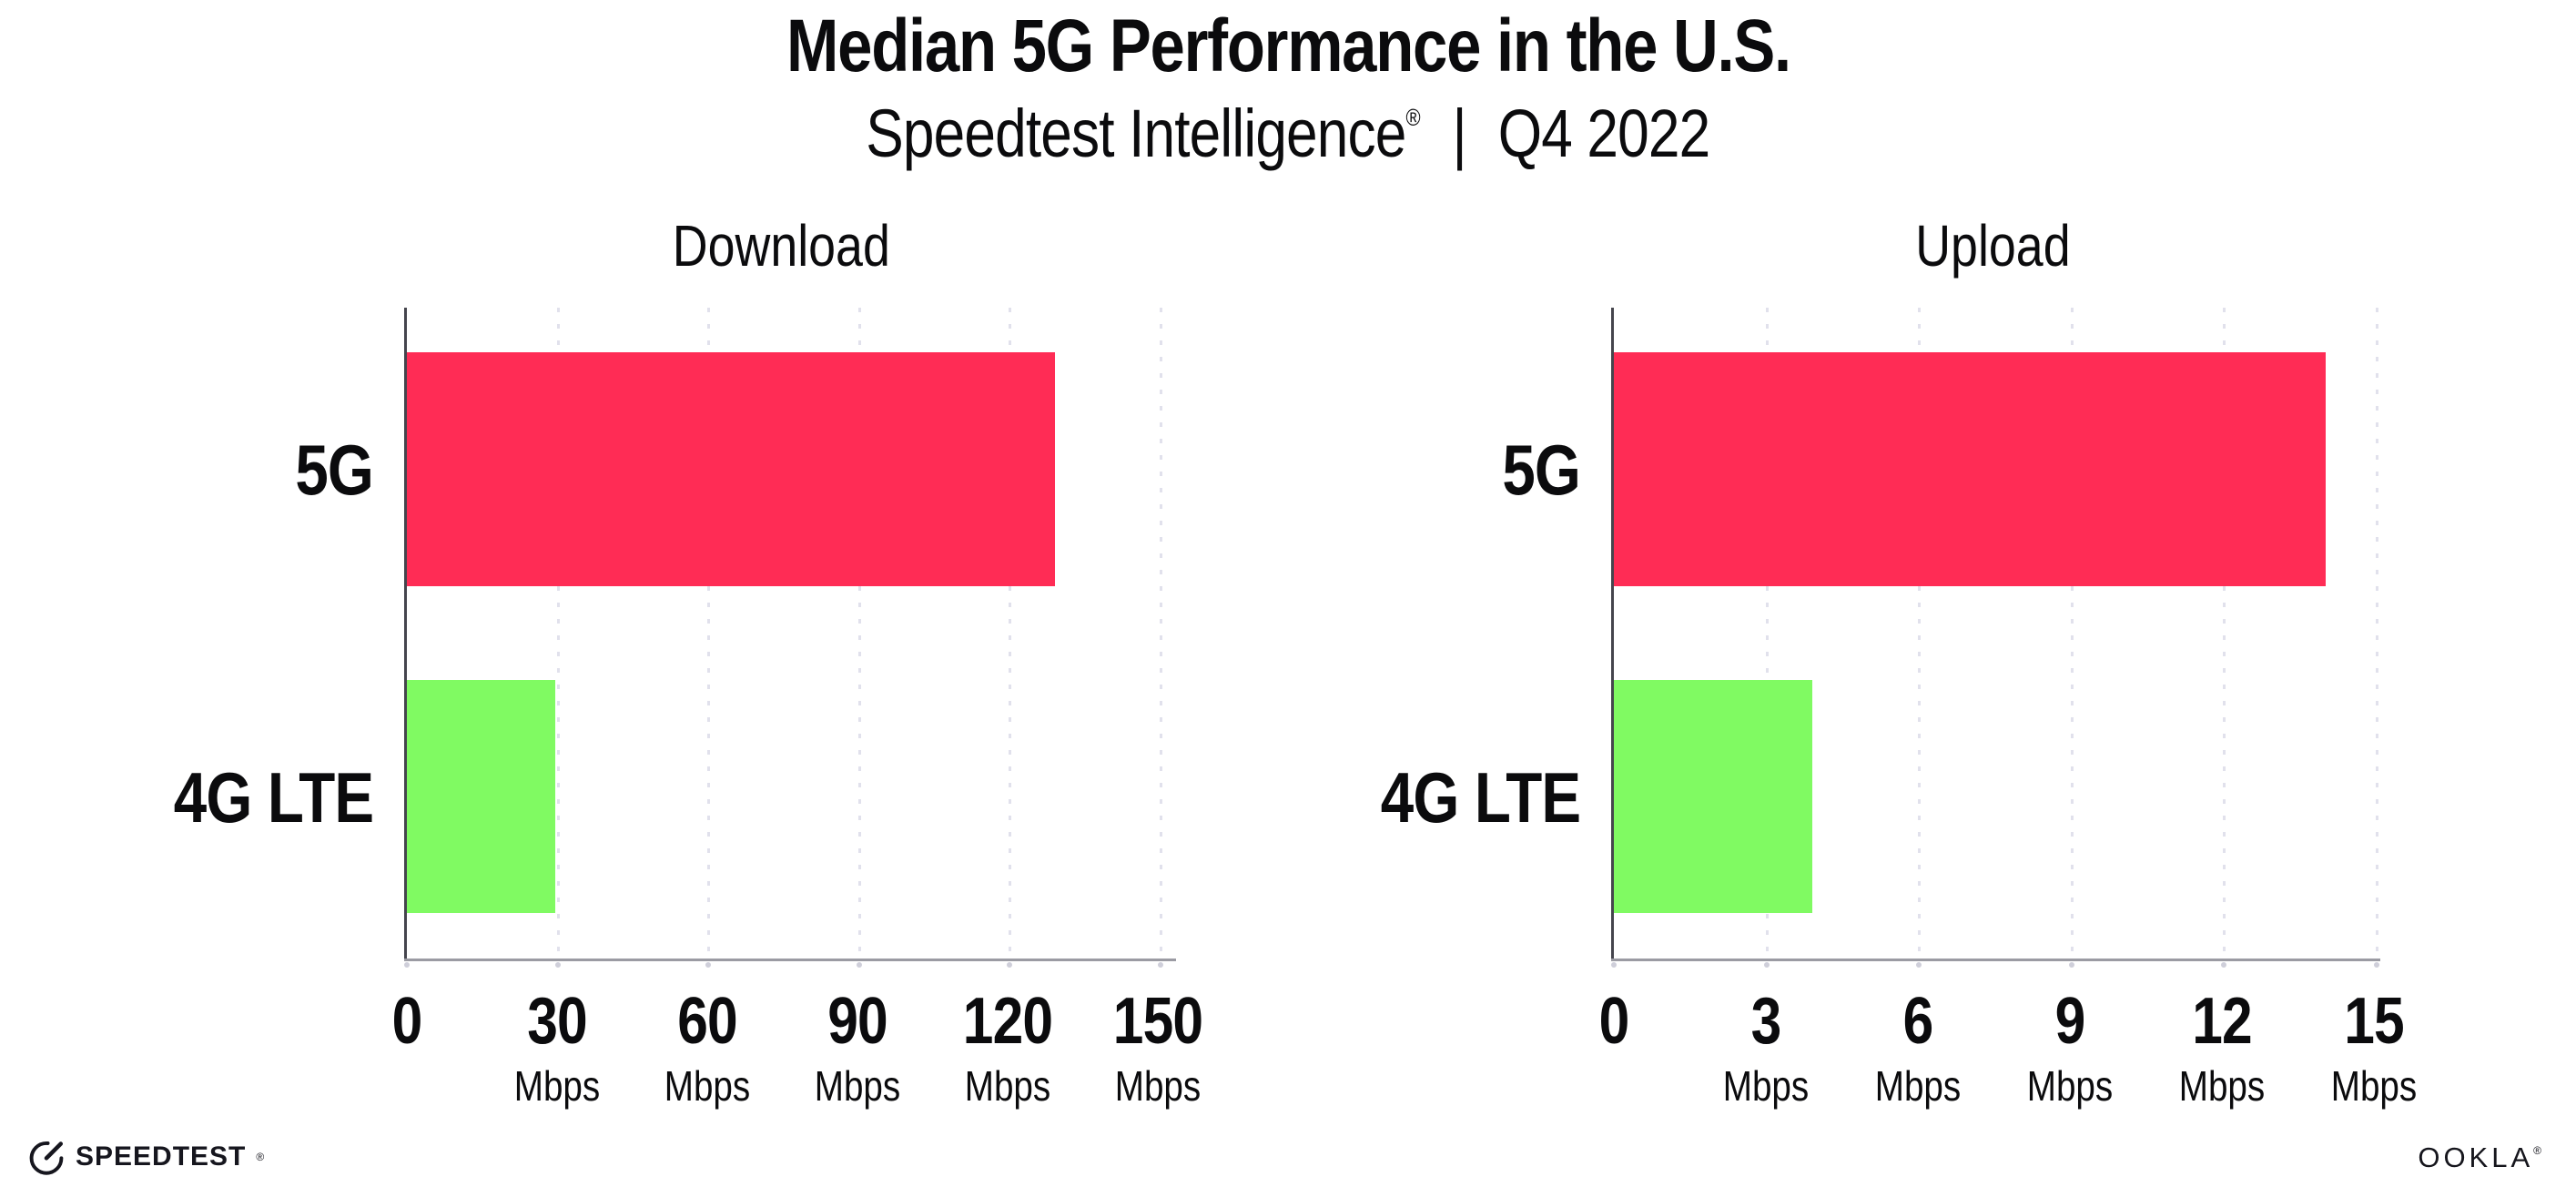 This screenshot has height=1197, width=2576. I want to click on x-axis-tick: 60 Mbps, so click(707, 1048).